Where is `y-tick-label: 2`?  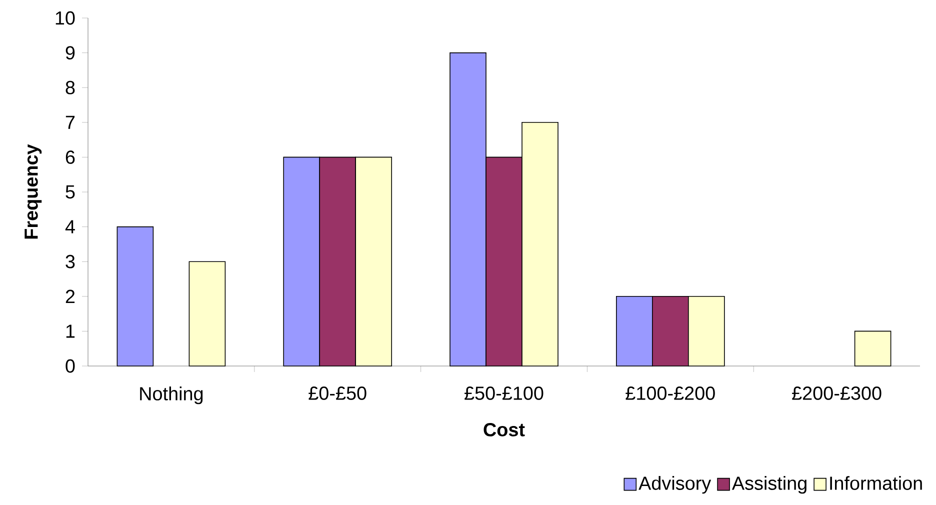
y-tick-label: 2 is located at coordinates (70, 297).